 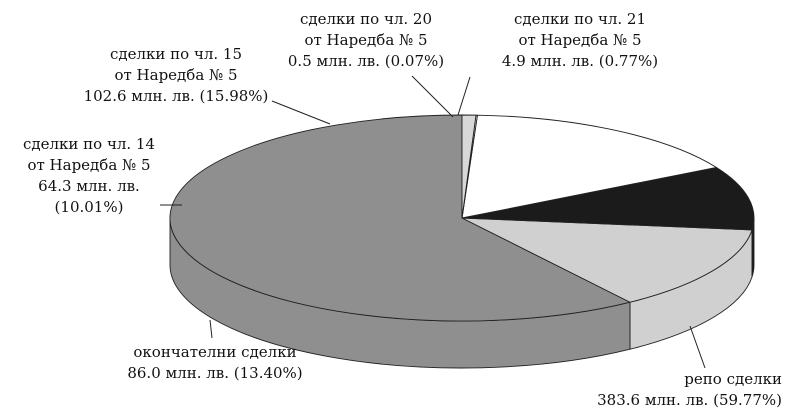 I want to click on slice-label-line: 64.3 млн. лв., so click(x=89, y=186).